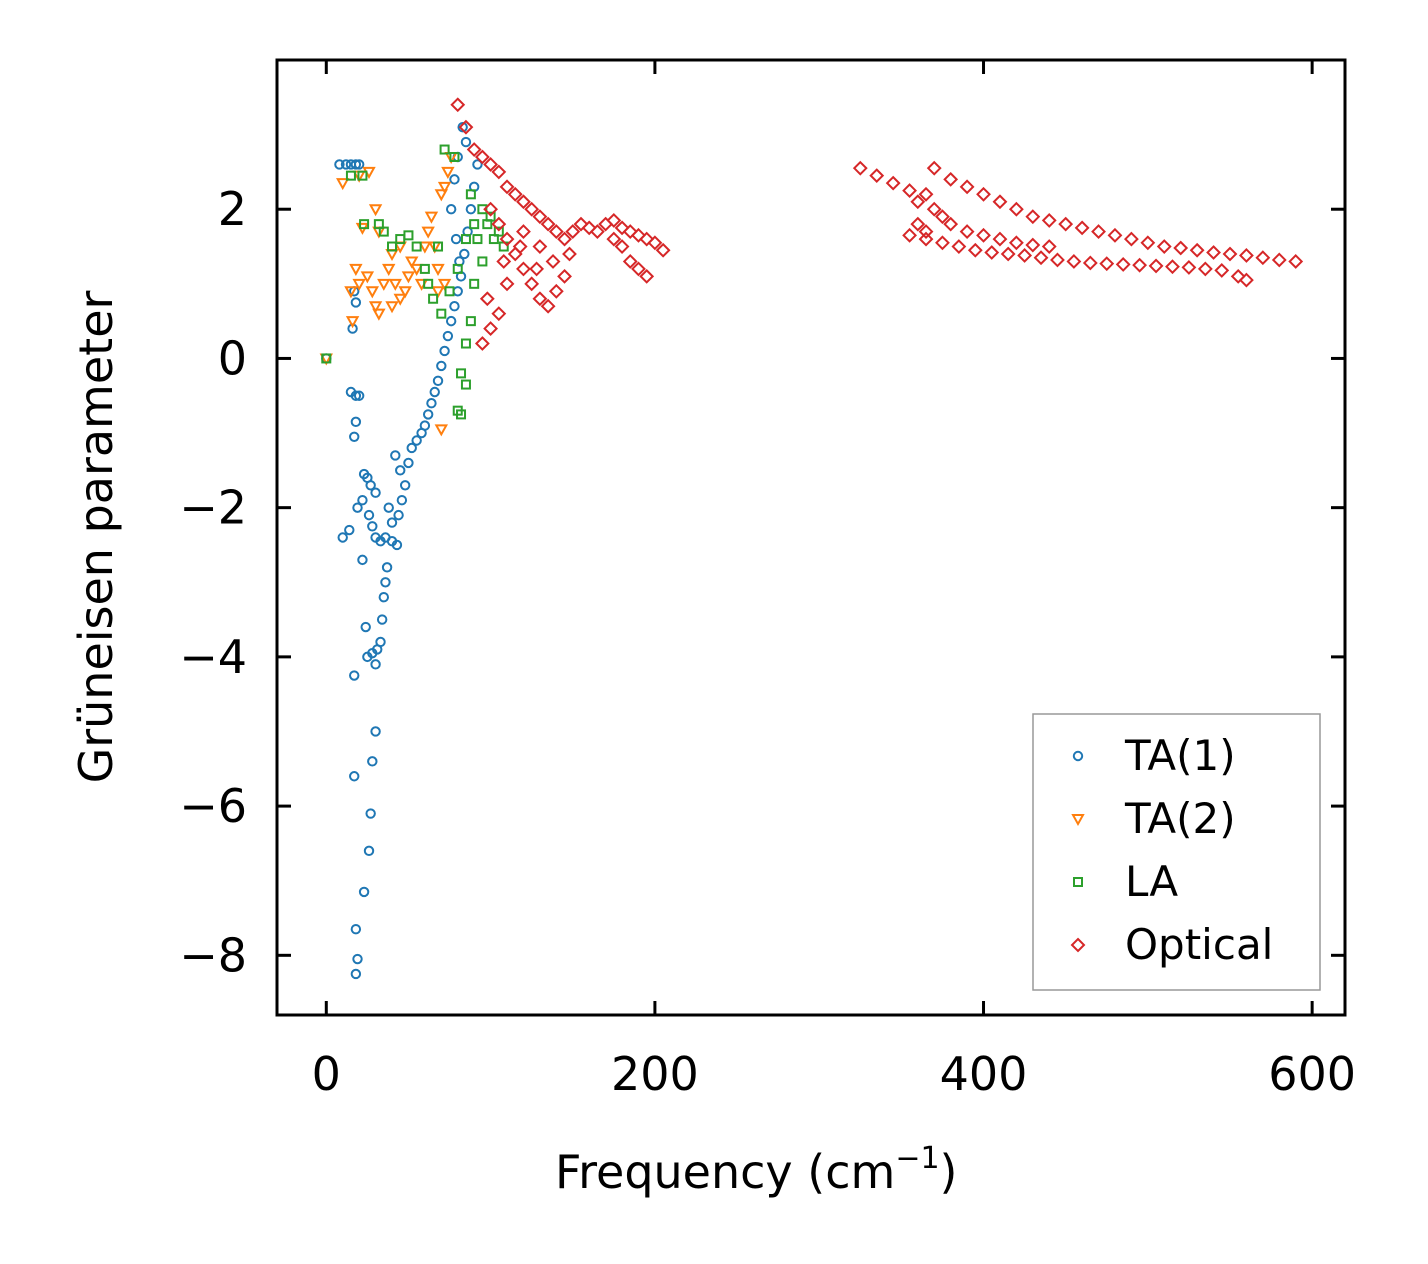 The height and width of the screenshot is (1264, 1428). What do you see at coordinates (1171, 944) in the screenshot?
I see `legend-entry: Optical` at bounding box center [1171, 944].